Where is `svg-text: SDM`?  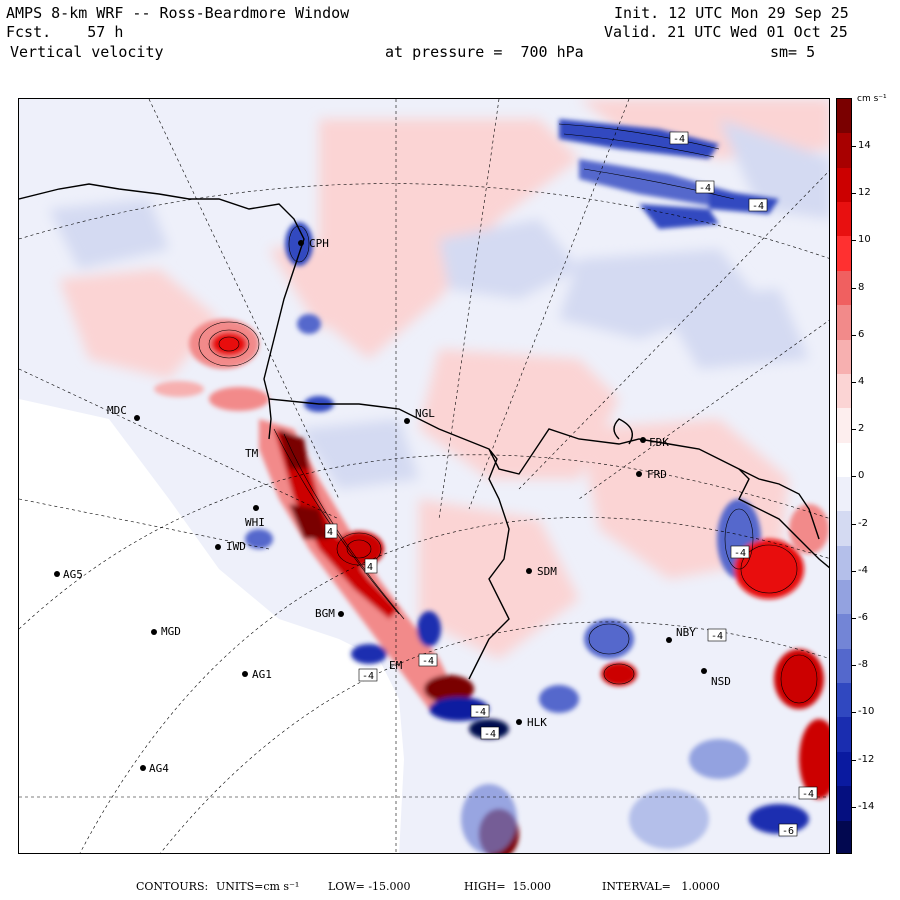 svg-text: SDM is located at coordinates (547, 571).